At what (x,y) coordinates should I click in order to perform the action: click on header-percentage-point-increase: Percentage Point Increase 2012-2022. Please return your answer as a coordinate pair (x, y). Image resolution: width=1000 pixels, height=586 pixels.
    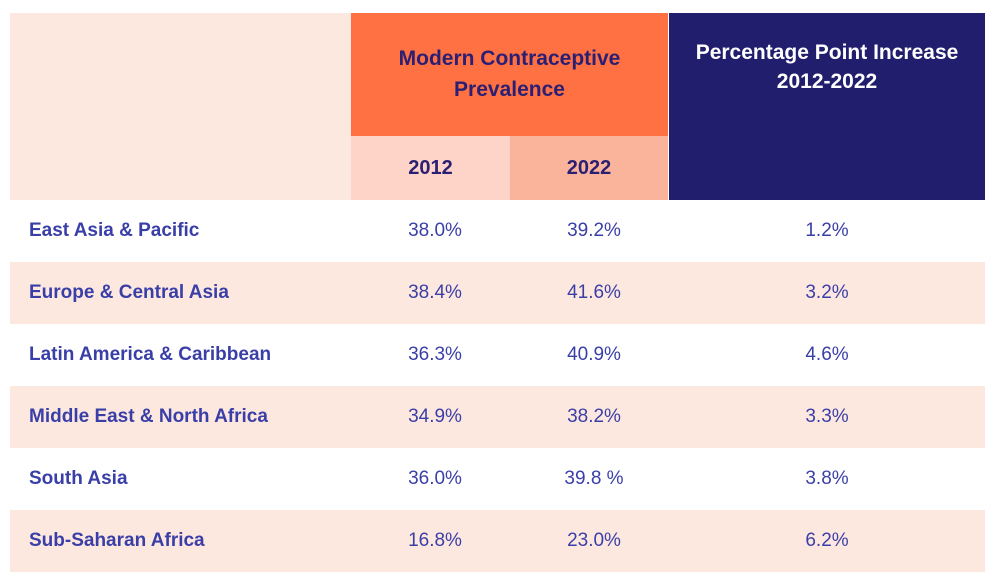
    Looking at the image, I should click on (827, 106).